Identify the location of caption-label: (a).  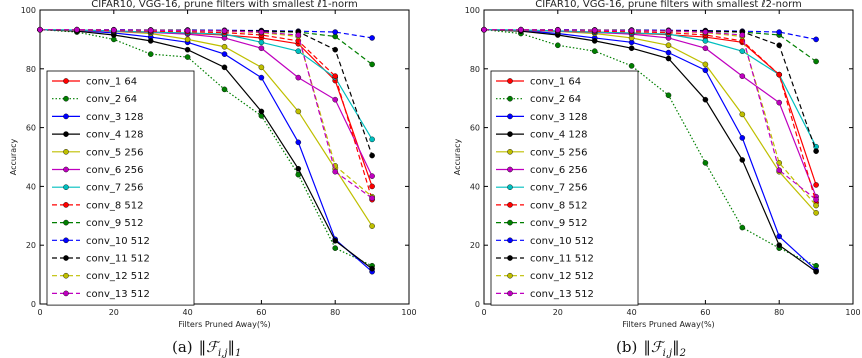
(182, 347).